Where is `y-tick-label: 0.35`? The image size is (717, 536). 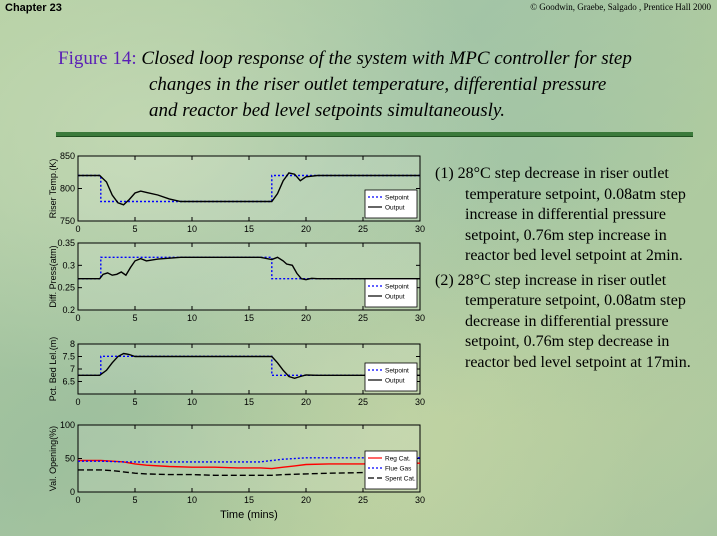 y-tick-label: 0.35 is located at coordinates (66, 243).